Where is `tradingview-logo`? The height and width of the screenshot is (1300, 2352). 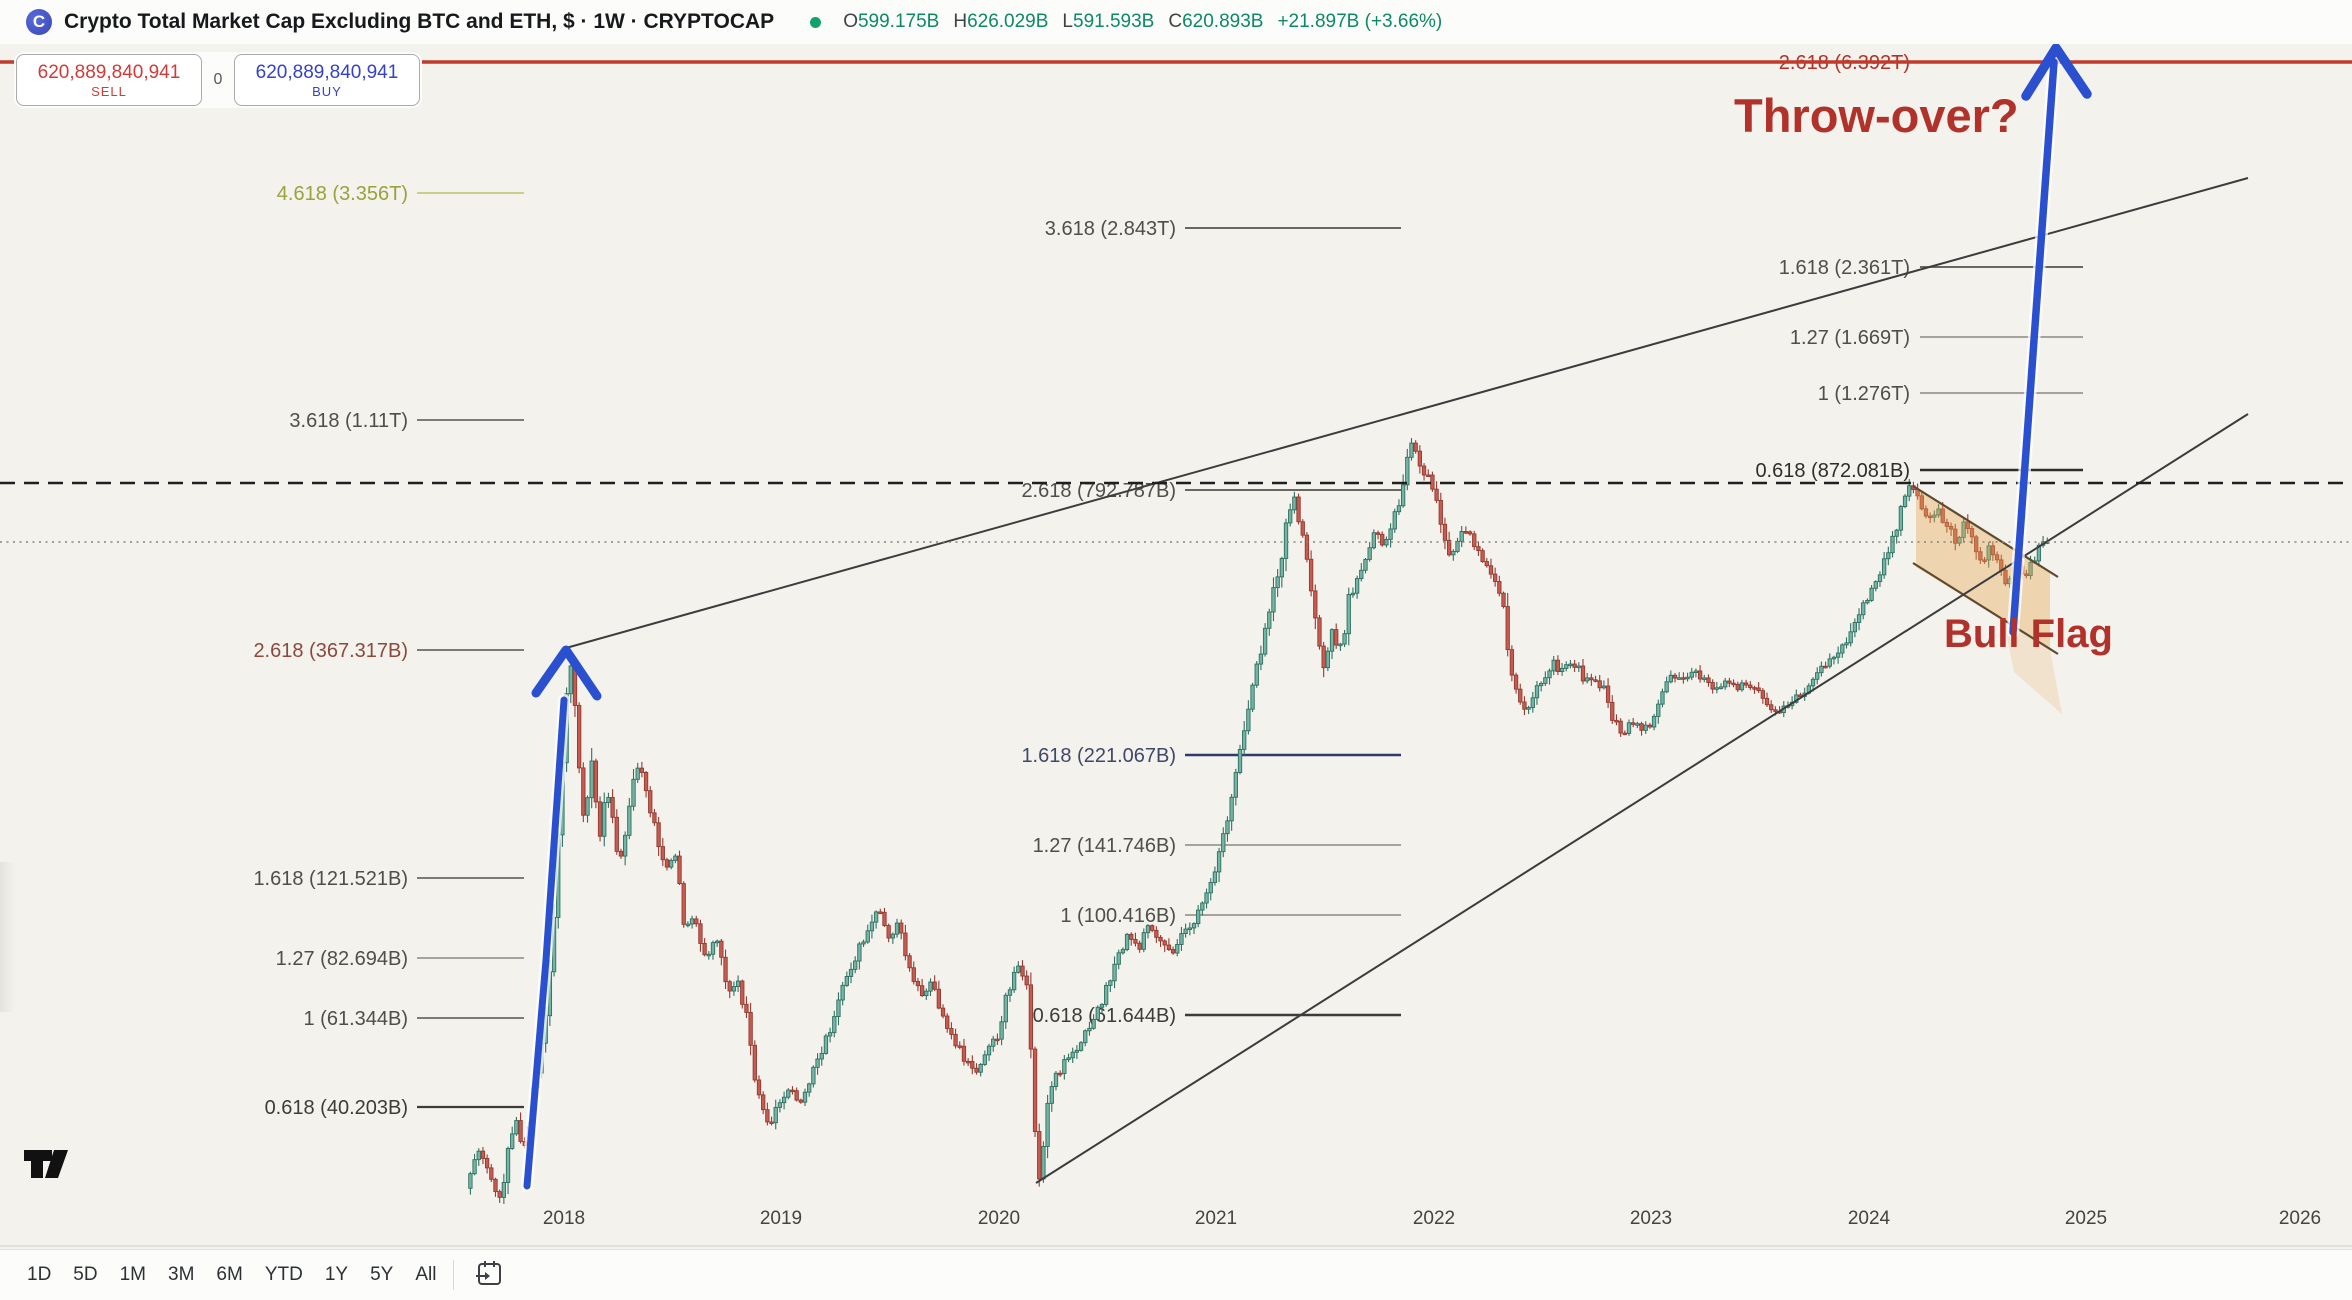 tradingview-logo is located at coordinates (53, 1164).